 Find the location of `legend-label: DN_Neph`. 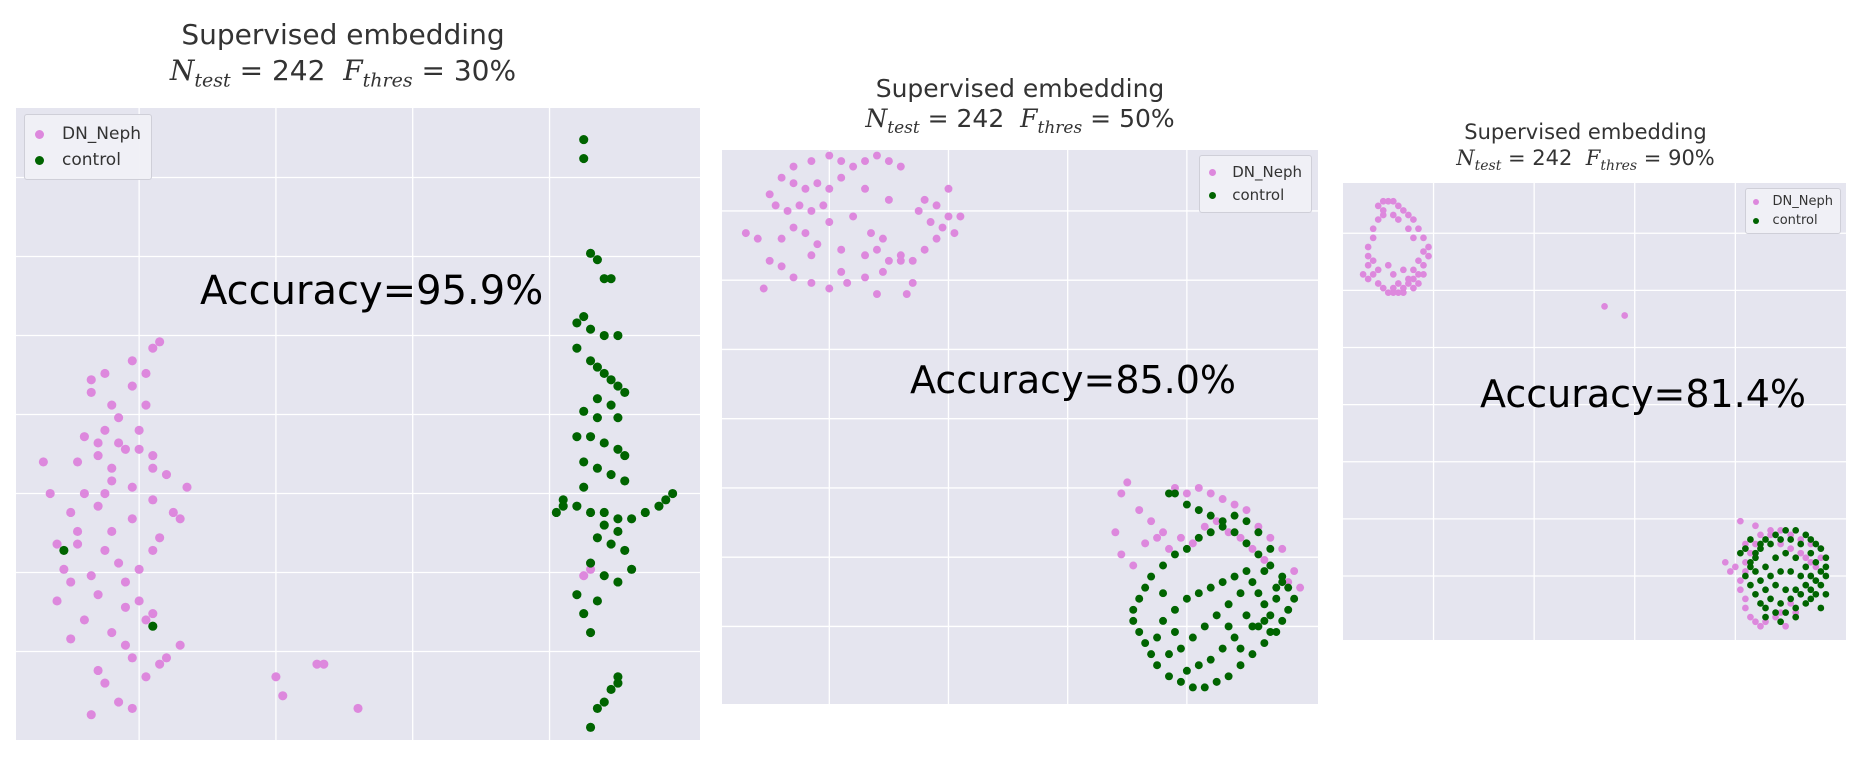

legend-label: DN_Neph is located at coordinates (102, 134).